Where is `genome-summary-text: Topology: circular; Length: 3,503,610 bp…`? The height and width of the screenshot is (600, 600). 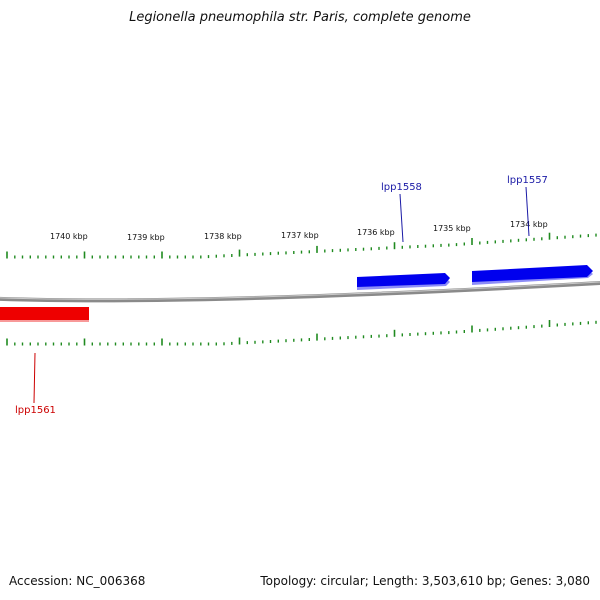
genome-summary-text: Topology: circular; Length: 3,503,610 bp… is located at coordinates (425, 581).